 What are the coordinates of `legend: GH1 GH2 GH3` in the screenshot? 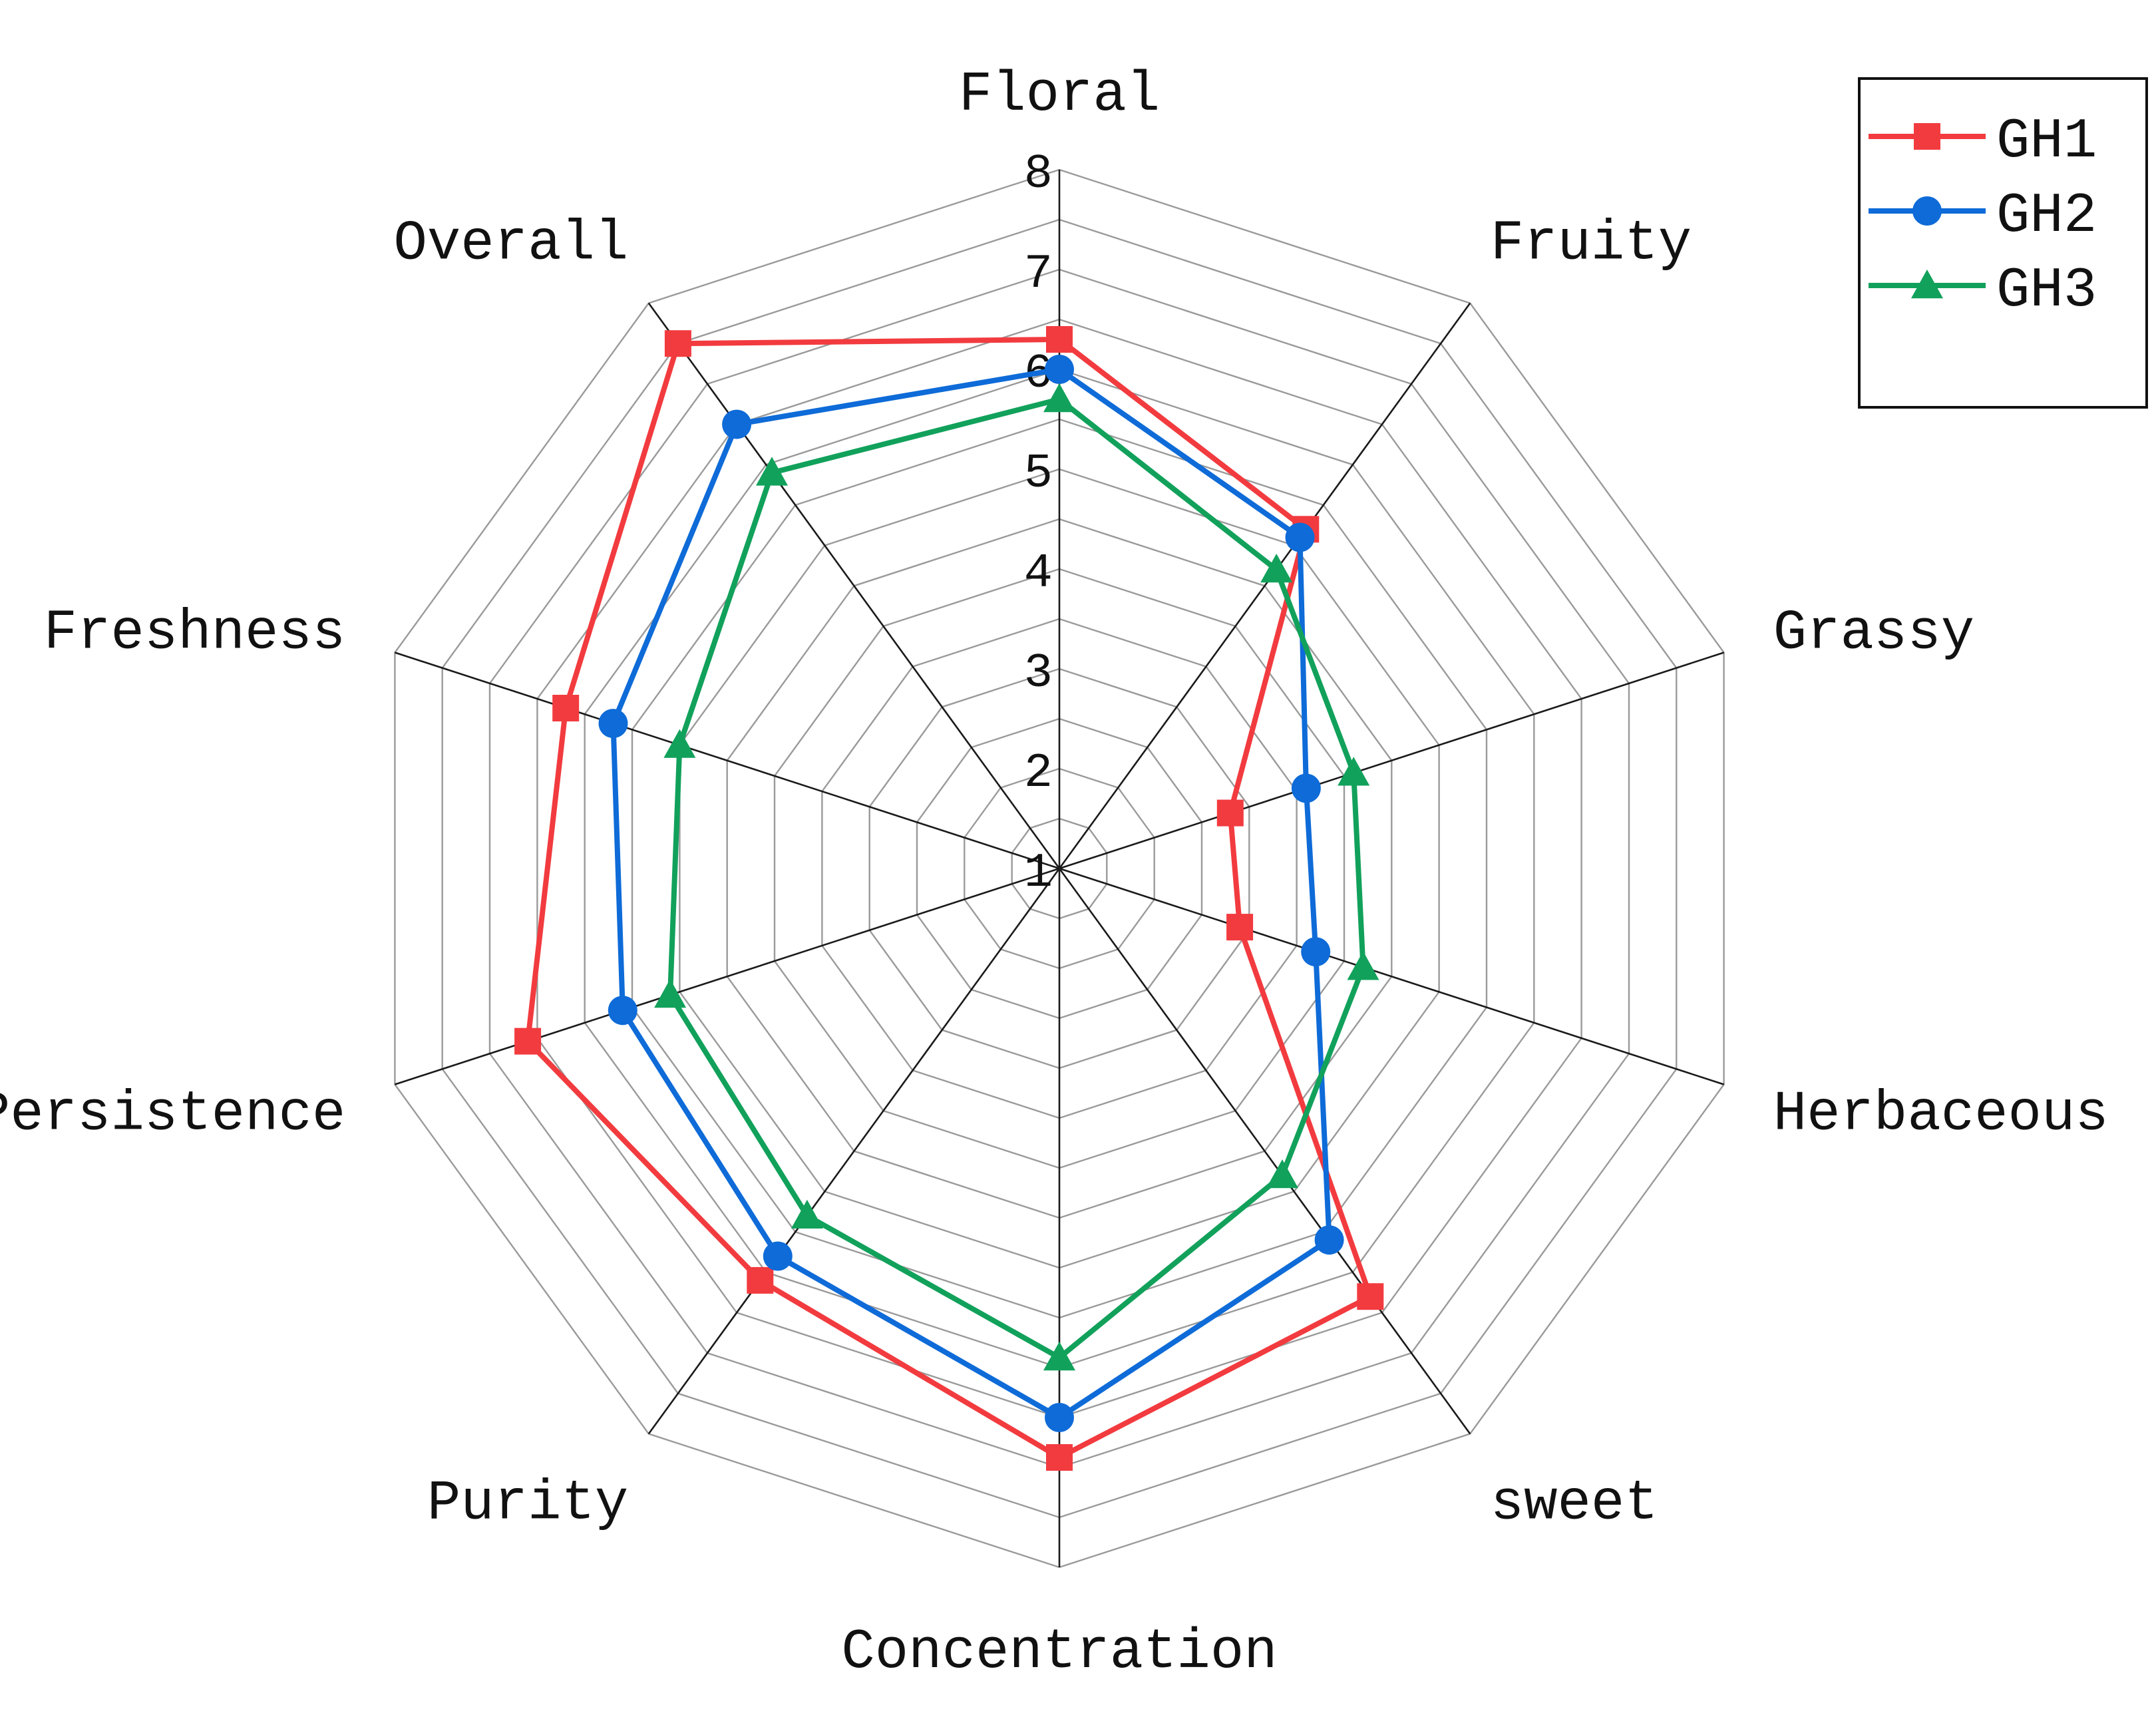 It's located at (2003, 243).